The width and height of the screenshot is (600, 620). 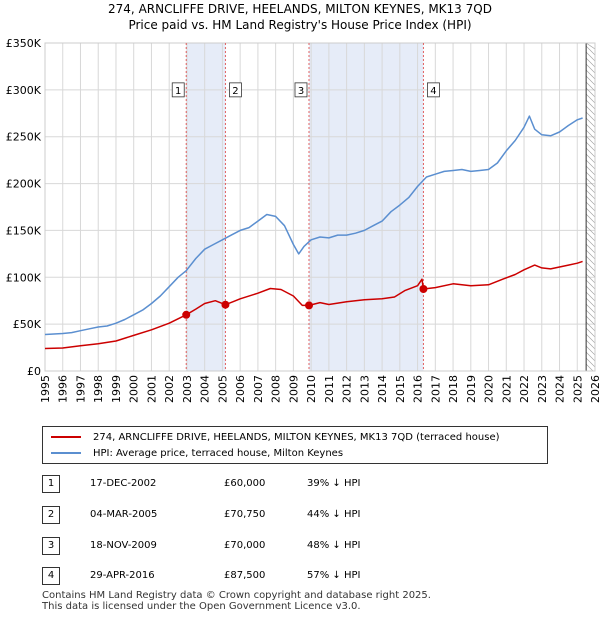 What do you see at coordinates (51, 576) in the screenshot?
I see `transaction-number: 4` at bounding box center [51, 576].